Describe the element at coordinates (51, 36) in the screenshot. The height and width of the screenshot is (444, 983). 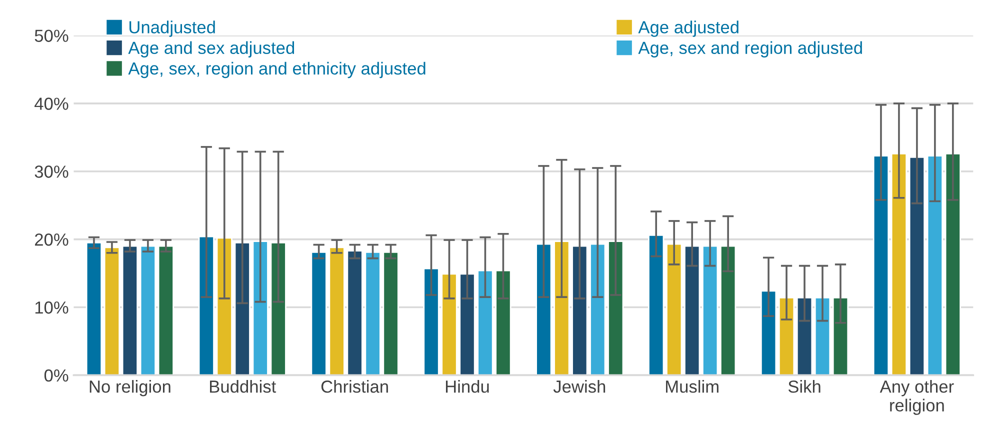
I see `y-tick-label: 50%` at that location.